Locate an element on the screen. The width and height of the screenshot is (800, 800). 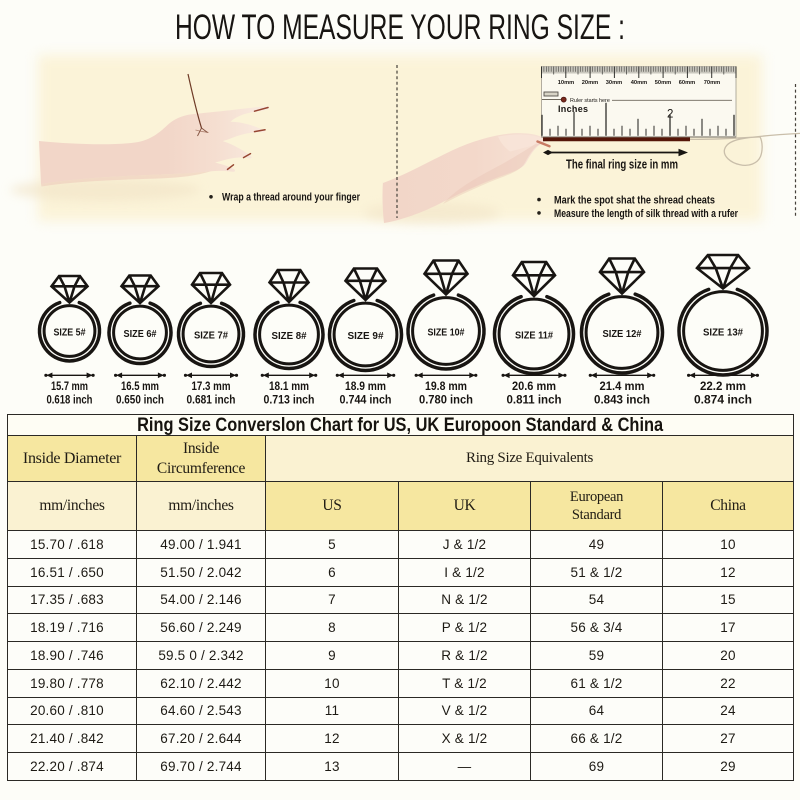
svg-text: 17.3 mm is located at coordinates (211, 387).